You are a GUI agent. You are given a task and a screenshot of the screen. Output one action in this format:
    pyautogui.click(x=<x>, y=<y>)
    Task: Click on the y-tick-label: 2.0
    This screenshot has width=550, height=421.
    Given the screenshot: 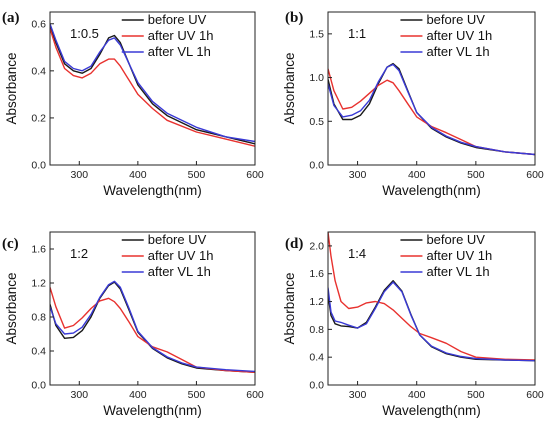 What is the action you would take?
    pyautogui.click(x=316, y=246)
    